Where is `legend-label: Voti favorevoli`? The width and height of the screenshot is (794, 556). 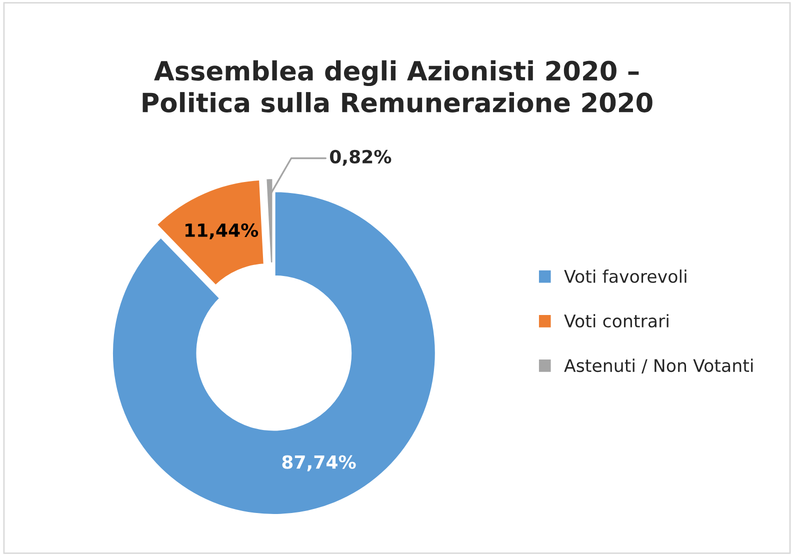
legend-label: Voti favorevoli is located at coordinates (625, 276).